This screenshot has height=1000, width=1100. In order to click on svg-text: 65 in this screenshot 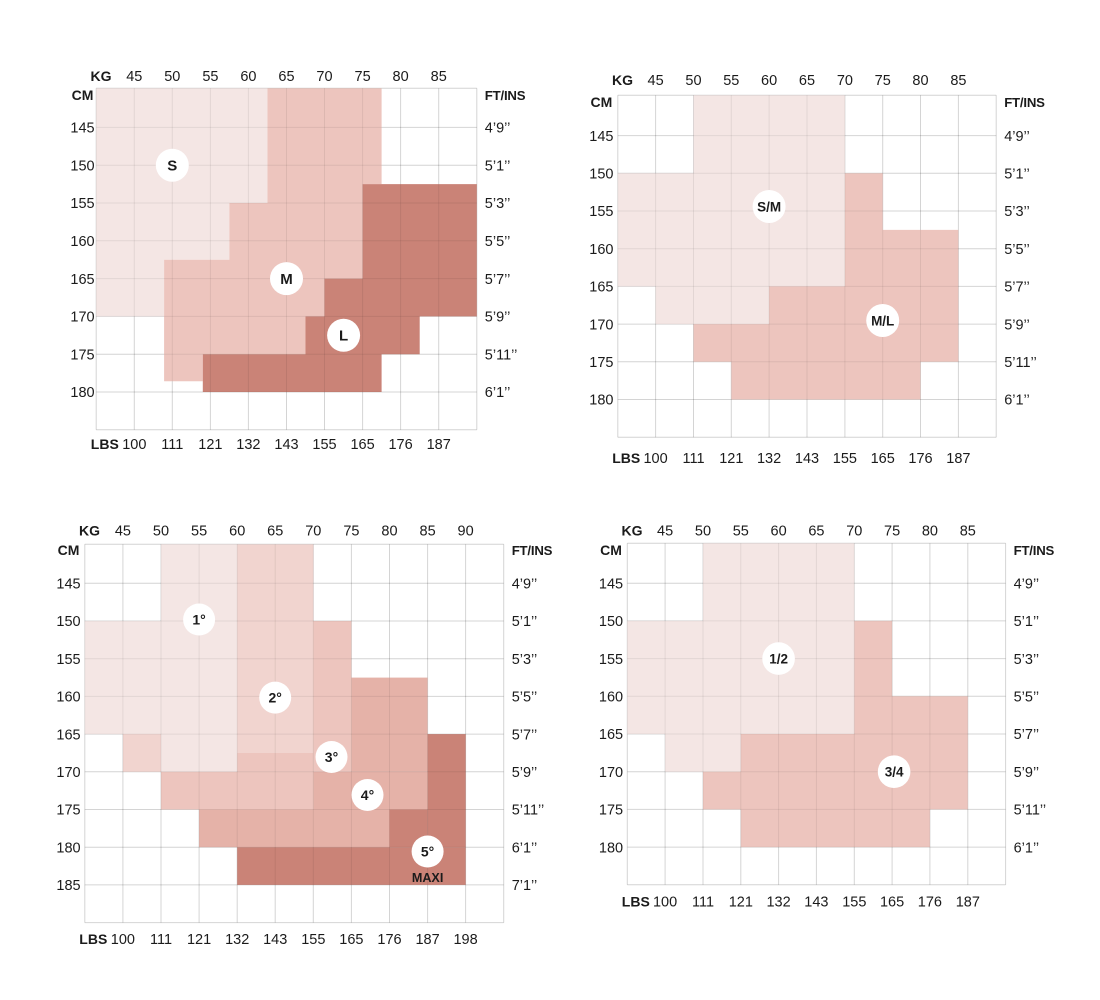, I will do `click(807, 81)`.